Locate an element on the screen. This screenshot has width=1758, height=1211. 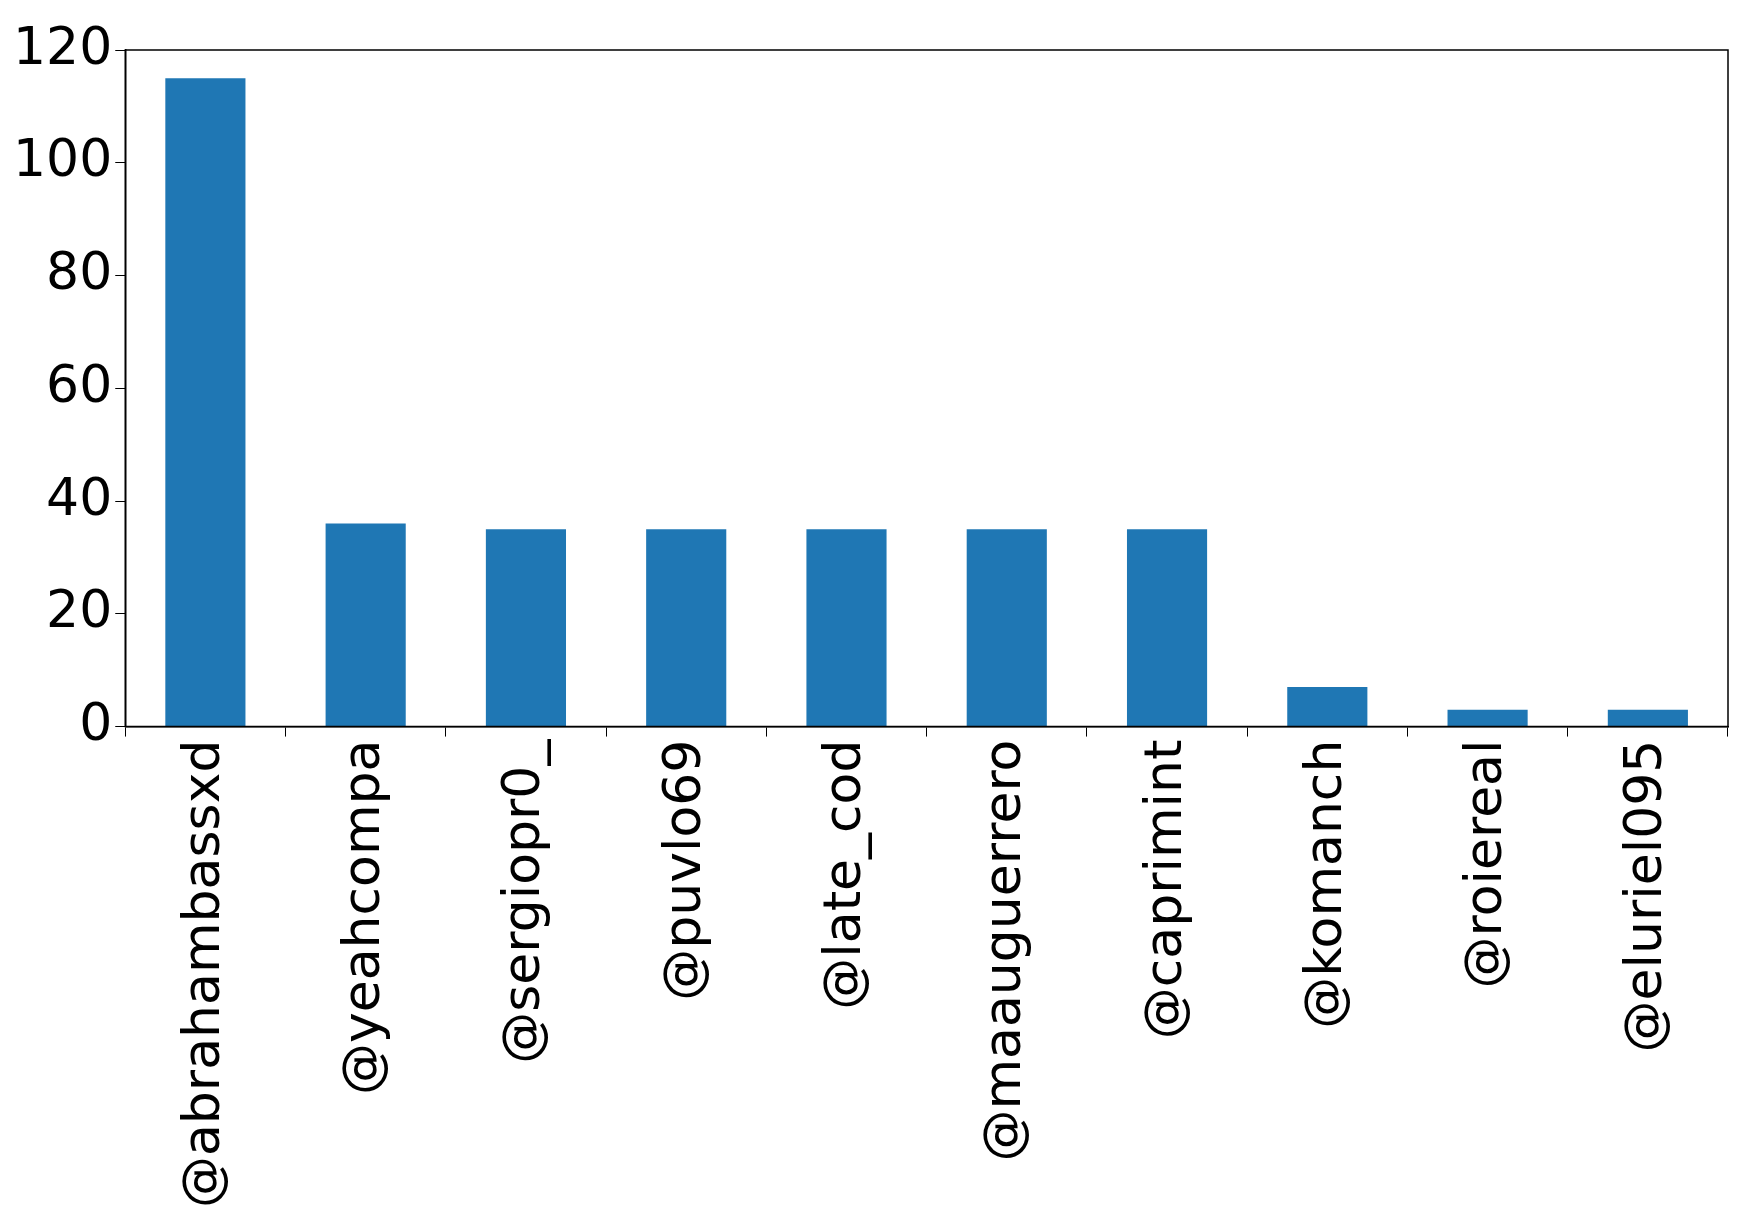
x-tick-label: @sergiopr0_ is located at coordinates (521, 901).